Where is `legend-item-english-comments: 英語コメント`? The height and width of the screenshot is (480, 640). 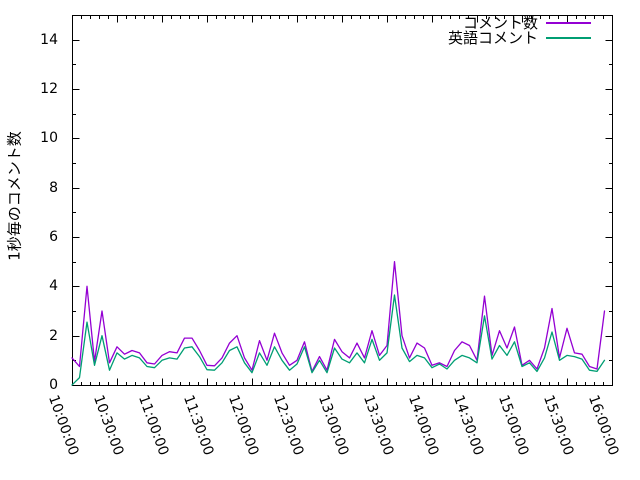
legend-item-english-comments: 英語コメント is located at coordinates (519, 38).